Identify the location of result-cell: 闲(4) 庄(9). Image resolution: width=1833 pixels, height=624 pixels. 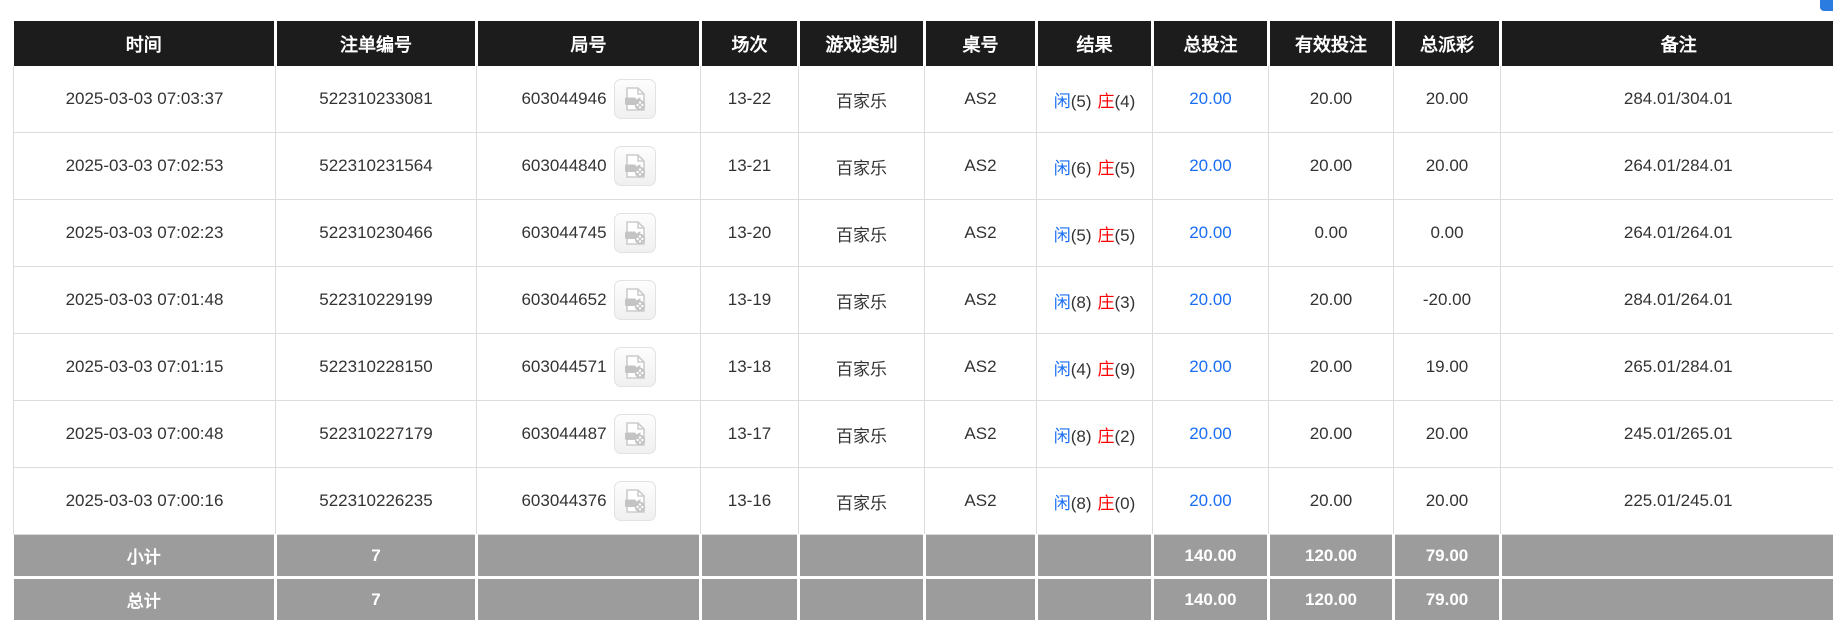
(1094, 367).